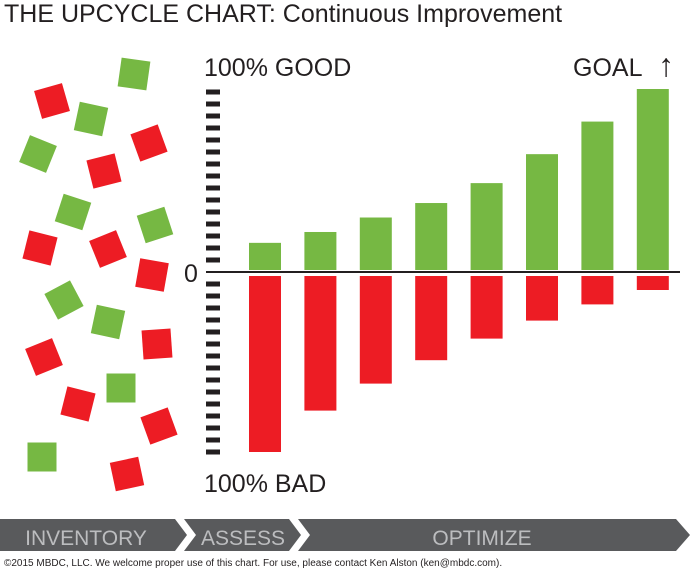 Image resolution: width=700 pixels, height=571 pixels. Describe the element at coordinates (277, 68) in the screenshot. I see `top-label: 100% GOOD` at that location.